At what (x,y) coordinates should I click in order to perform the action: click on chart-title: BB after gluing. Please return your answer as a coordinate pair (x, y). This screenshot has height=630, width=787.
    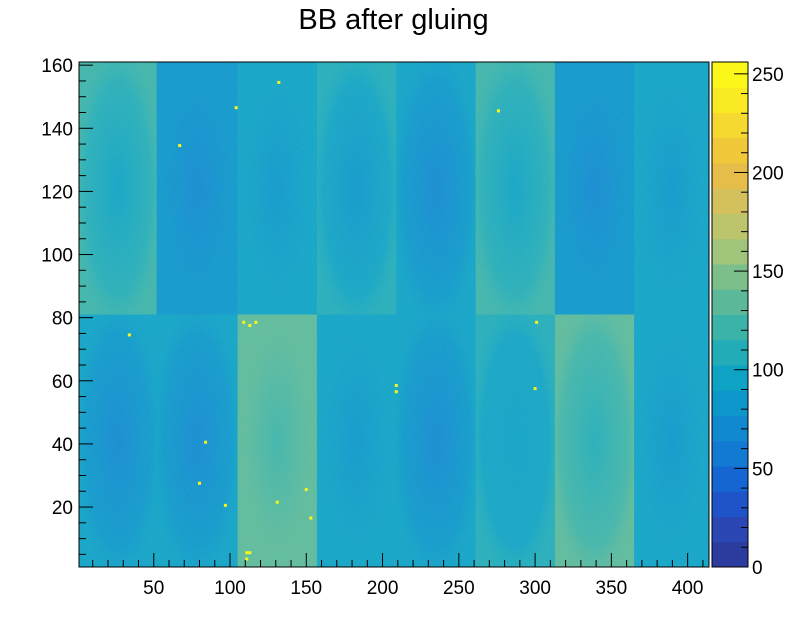
    Looking at the image, I should click on (393, 20).